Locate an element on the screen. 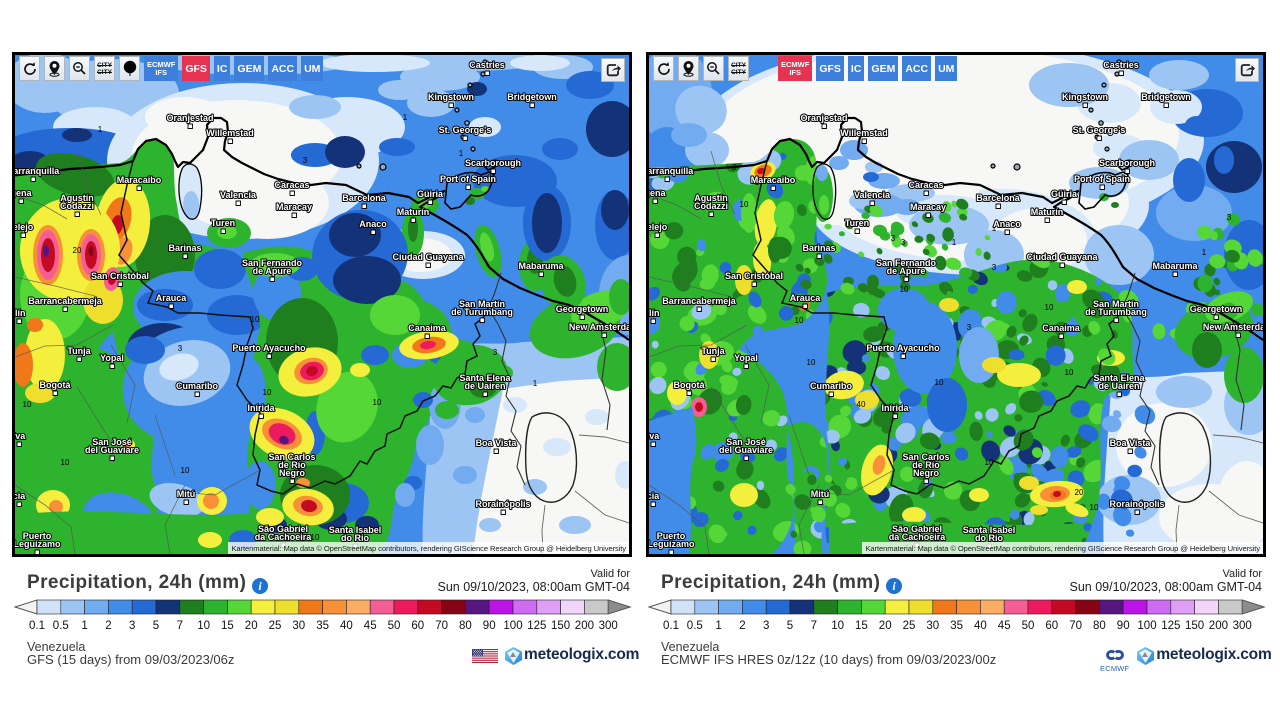 This screenshot has height=720, width=1280. svg-text: Santa Isabel is located at coordinates (355, 530).